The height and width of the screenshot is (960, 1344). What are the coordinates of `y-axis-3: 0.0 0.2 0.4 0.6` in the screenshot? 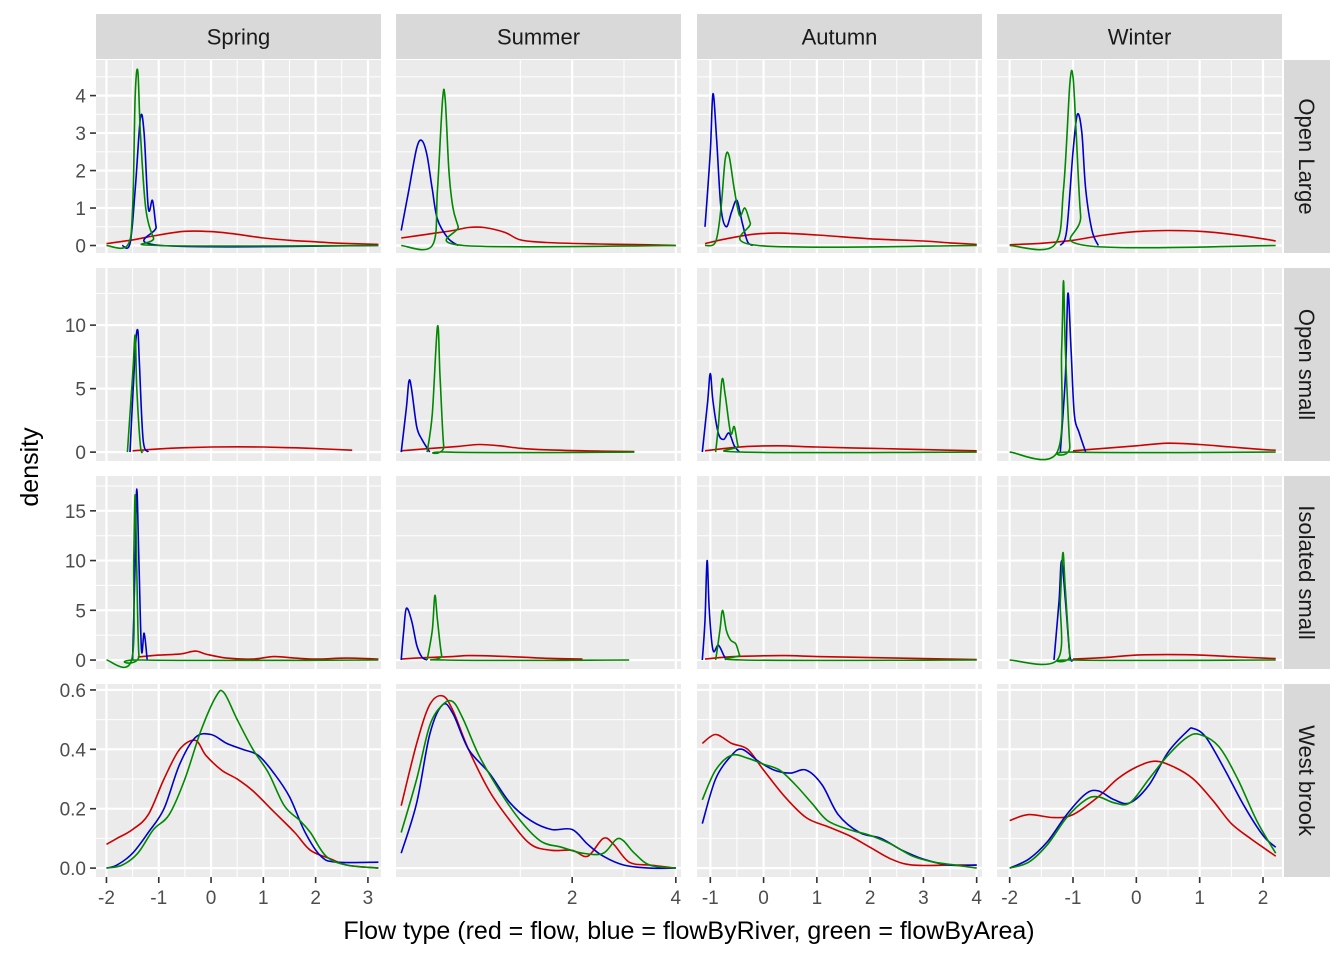 It's located at (78, 780).